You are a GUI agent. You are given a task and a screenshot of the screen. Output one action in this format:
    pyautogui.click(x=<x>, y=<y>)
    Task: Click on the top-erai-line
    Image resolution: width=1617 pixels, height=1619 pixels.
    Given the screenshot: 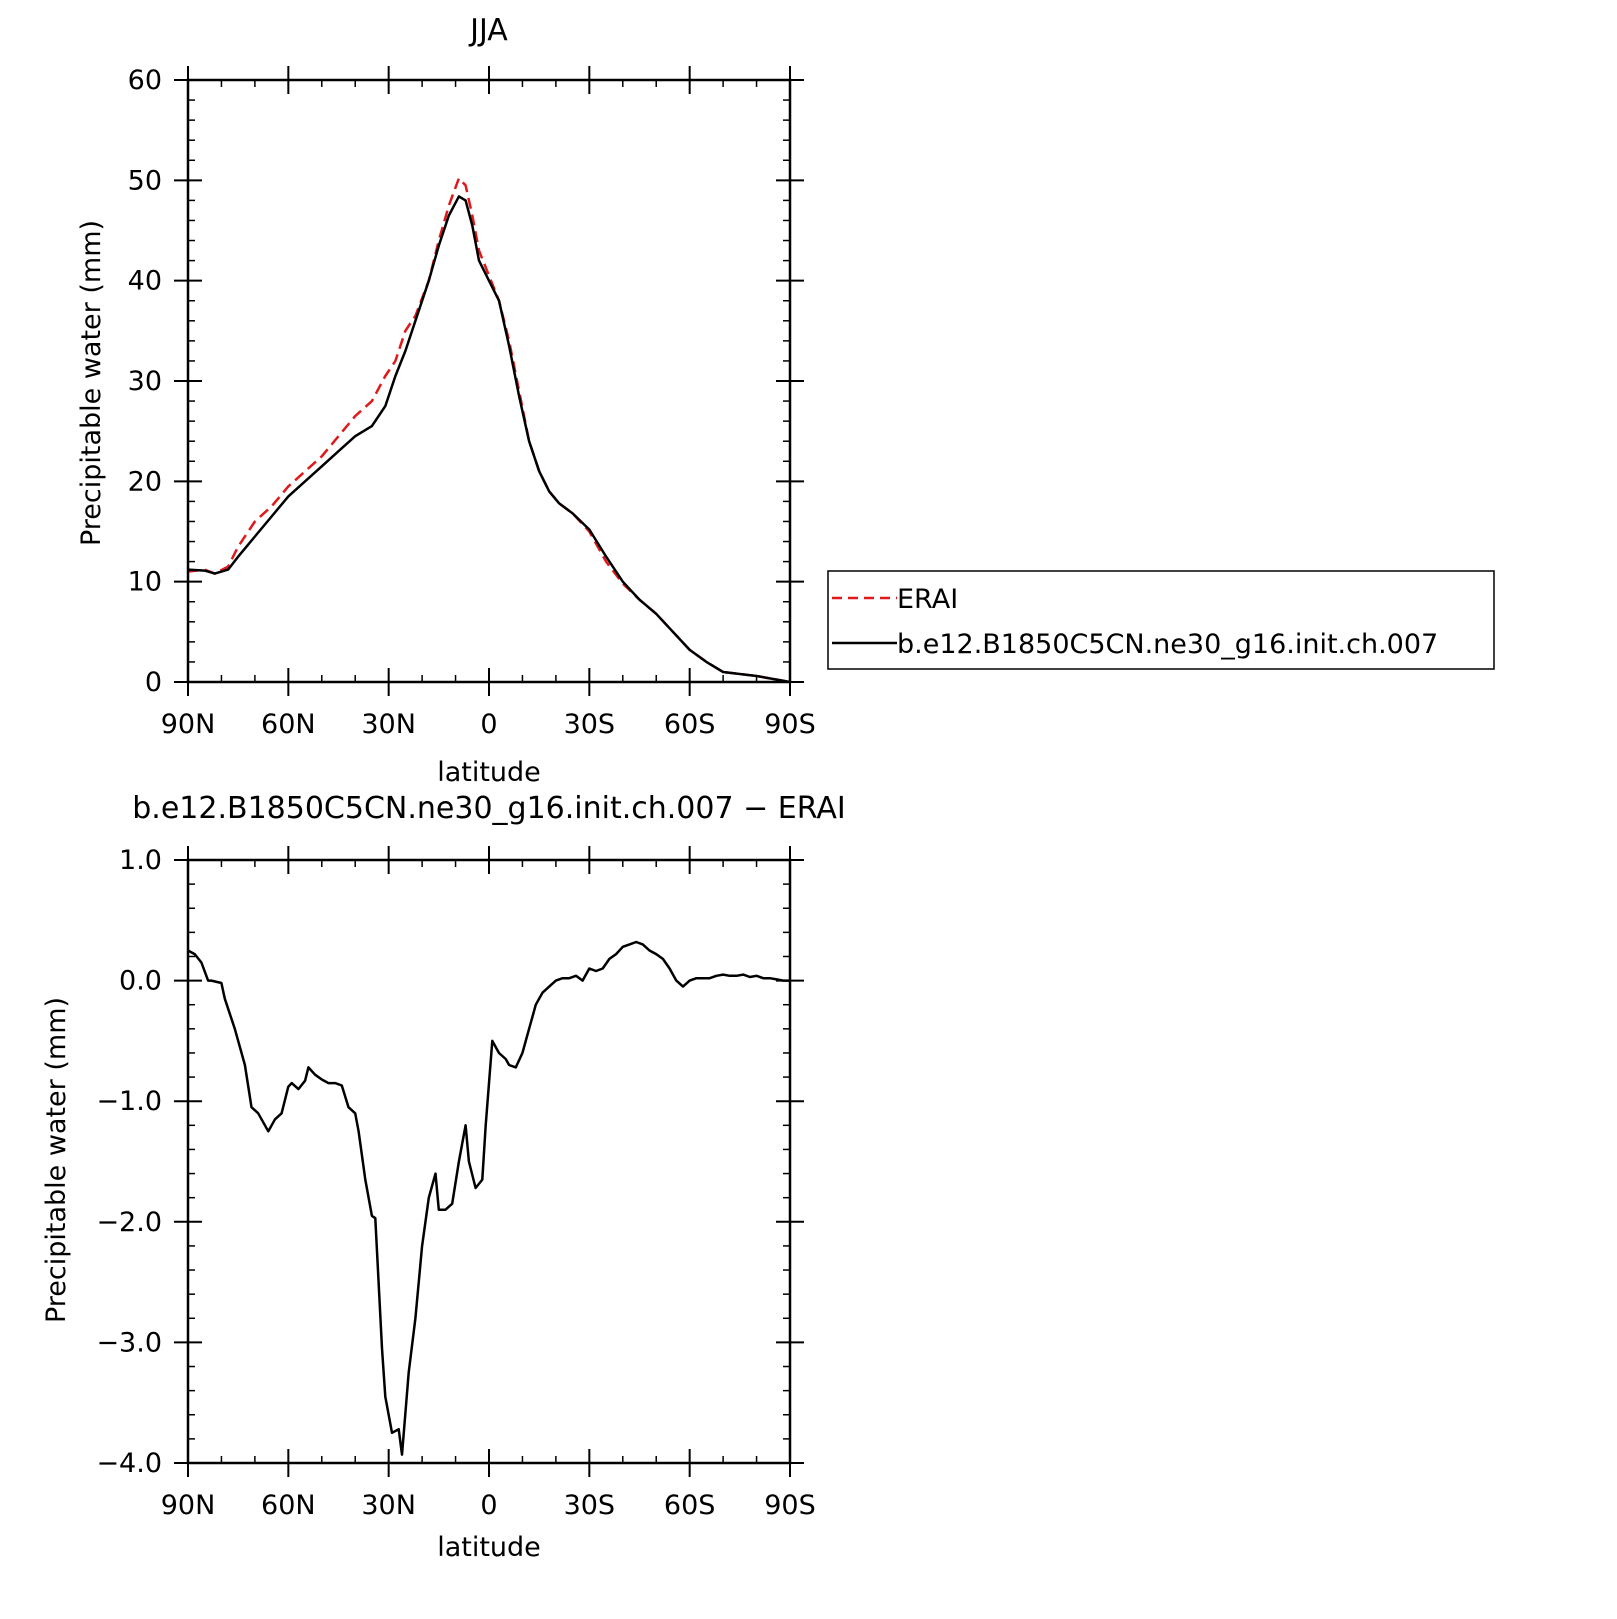 What is the action you would take?
    pyautogui.click(x=489, y=430)
    